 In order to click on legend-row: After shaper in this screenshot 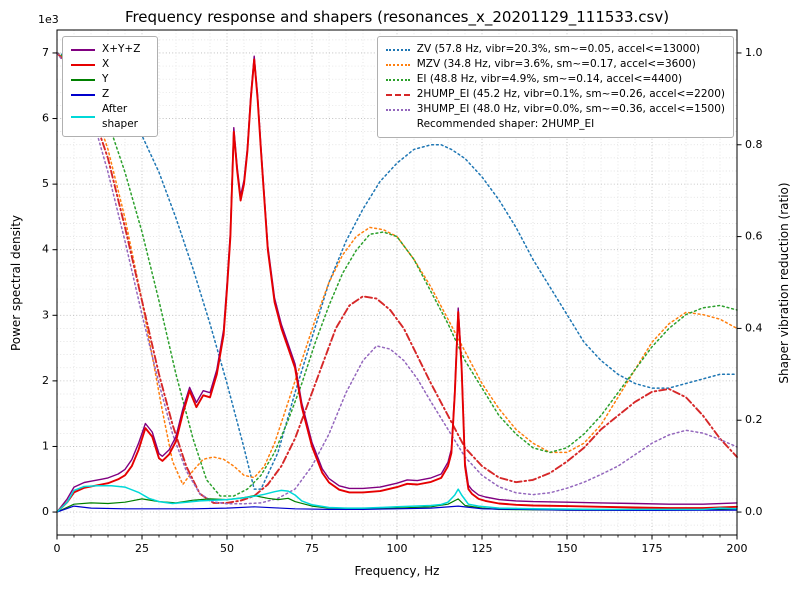, I will do `click(110, 116)`.